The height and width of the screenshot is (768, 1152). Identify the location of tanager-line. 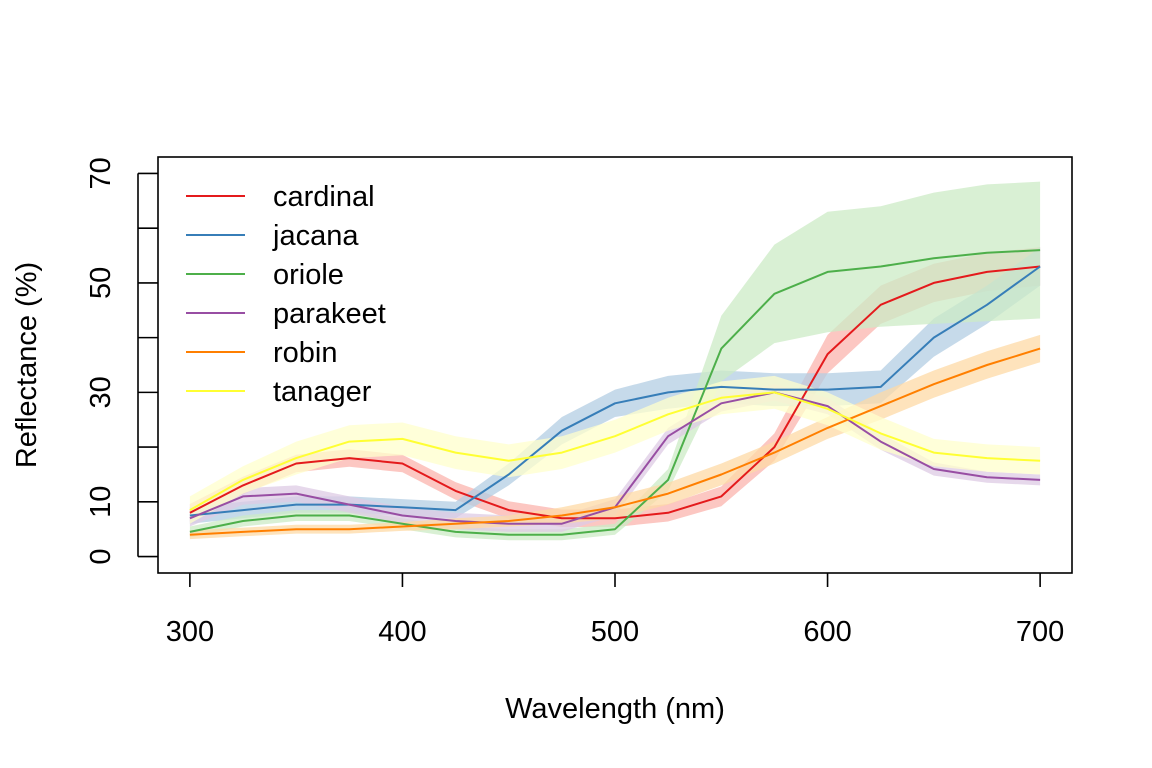
(615, 451).